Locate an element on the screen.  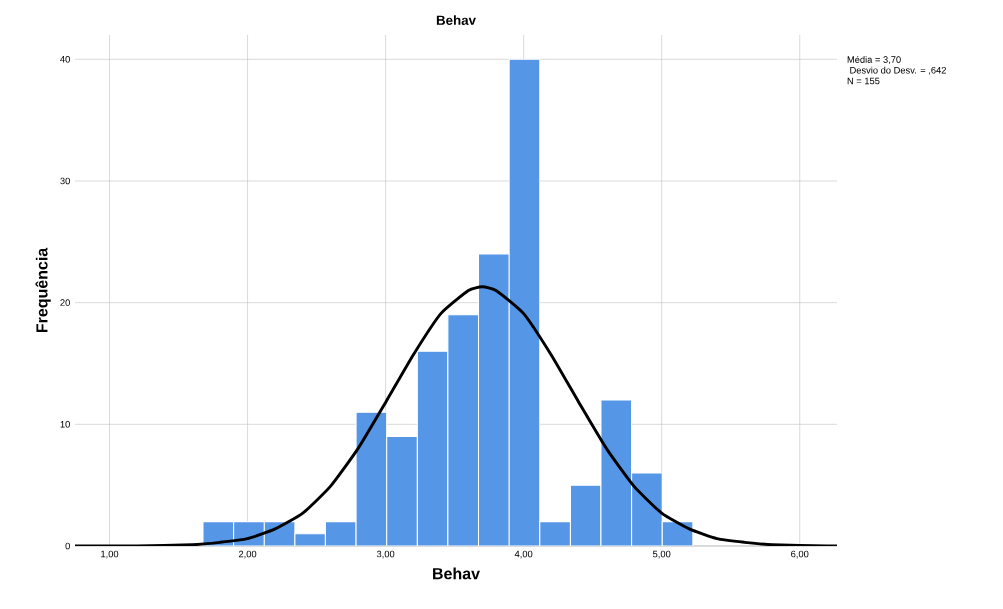
y-tick-label: 30 is located at coordinates (65, 181).